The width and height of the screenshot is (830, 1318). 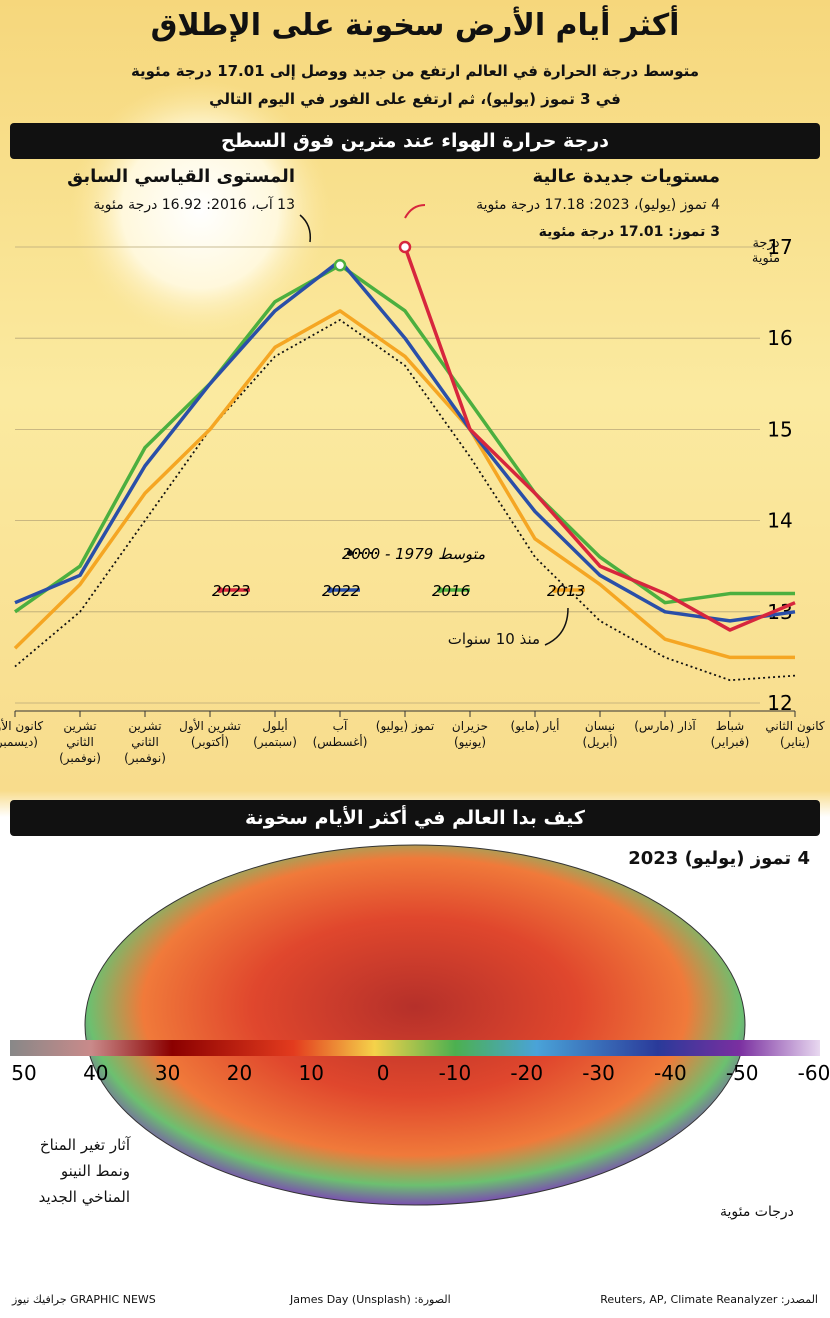 What do you see at coordinates (779, 247) in the screenshot?
I see `y-tick-label: 17` at bounding box center [779, 247].